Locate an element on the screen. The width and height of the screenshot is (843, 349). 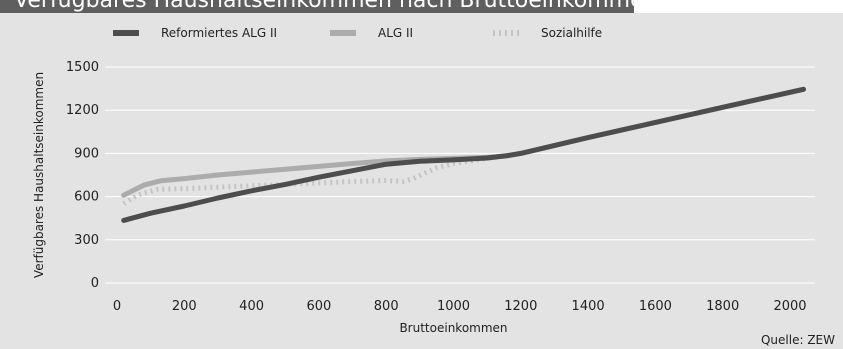
y-tick-label: 0 is located at coordinates (95, 283).